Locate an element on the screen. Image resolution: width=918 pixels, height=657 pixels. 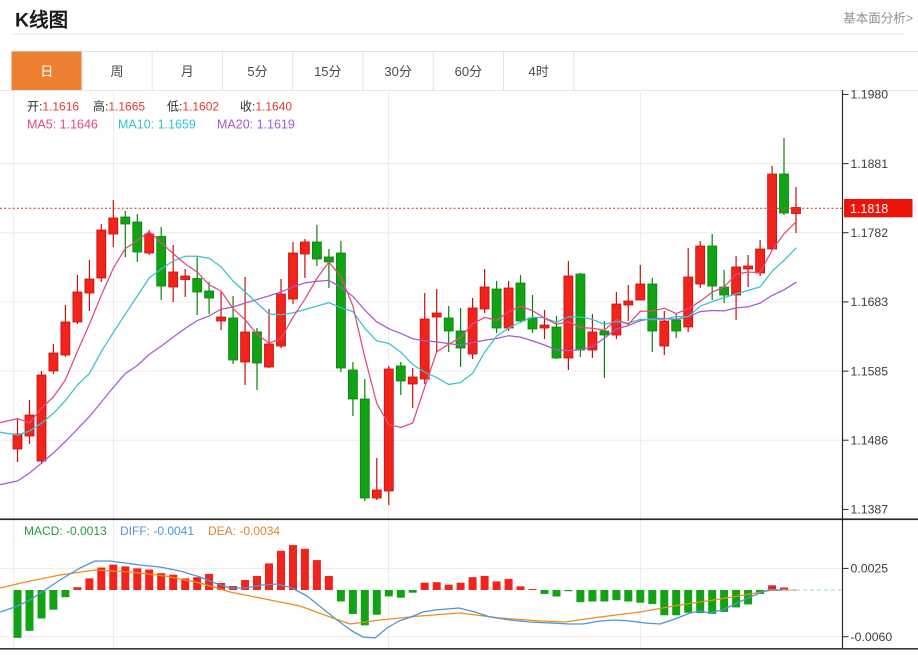
svg-text: 15分 is located at coordinates (327, 71).